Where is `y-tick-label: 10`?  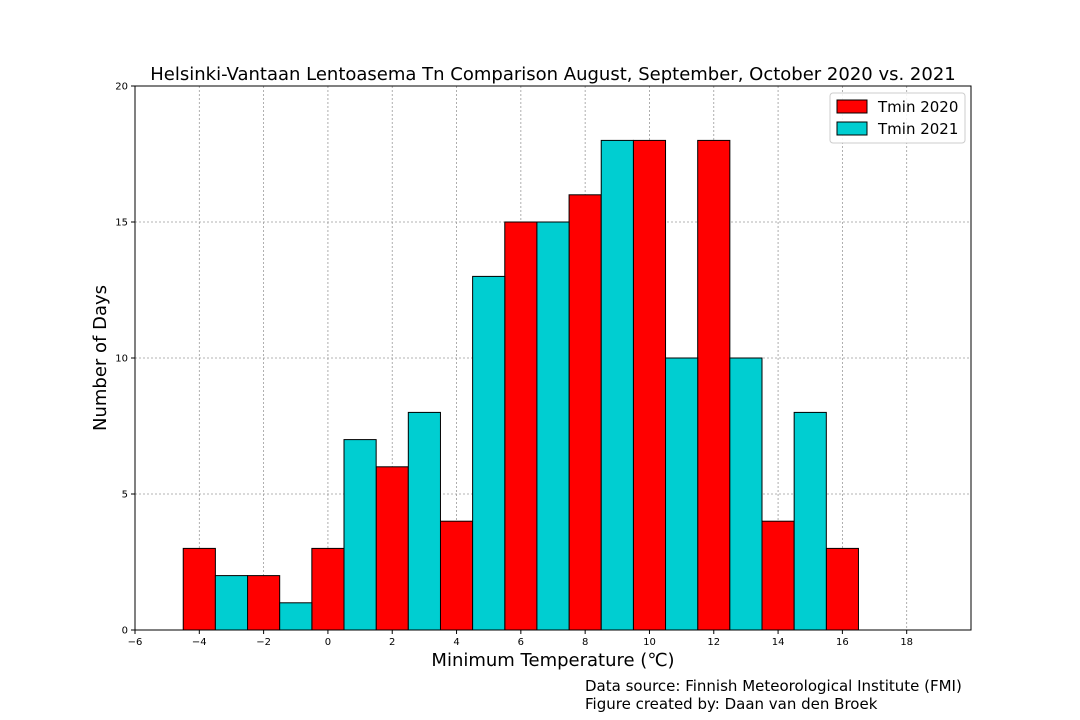
y-tick-label: 10 is located at coordinates (121, 359).